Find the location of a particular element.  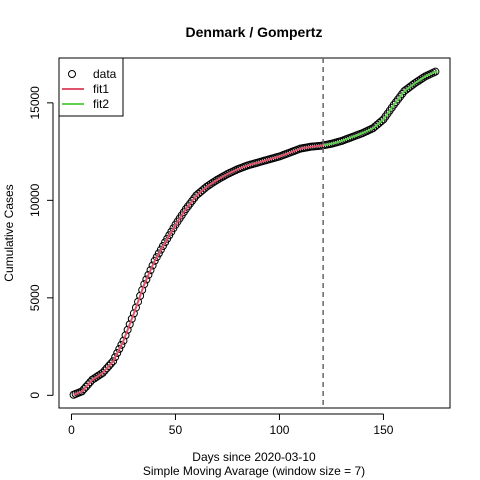

legend-data-label: data is located at coordinates (105, 74).